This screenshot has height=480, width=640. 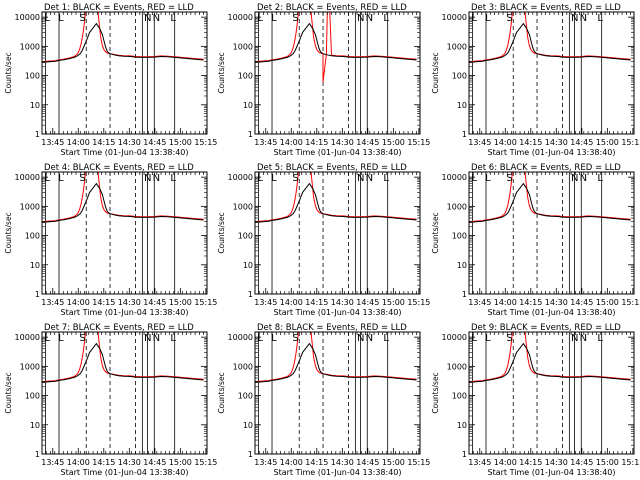 What do you see at coordinates (119, 328) in the screenshot?
I see `panel-title: Det 7: BLACK = Events, RED = LLD` at bounding box center [119, 328].